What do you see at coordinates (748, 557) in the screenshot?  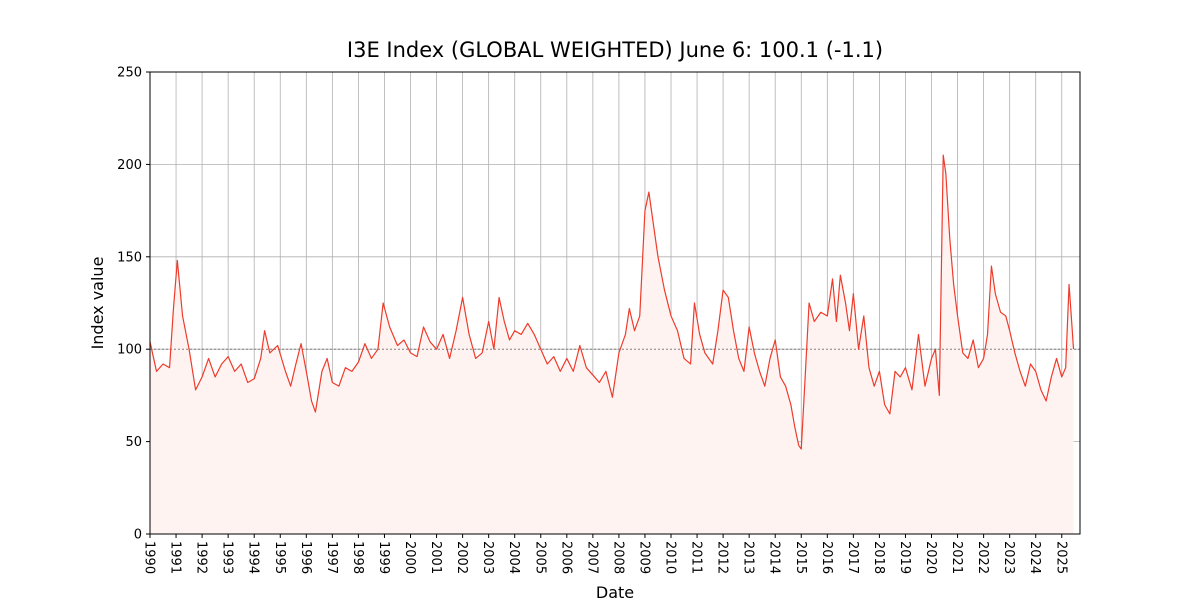 I see `x-tick-label: 2013` at bounding box center [748, 557].